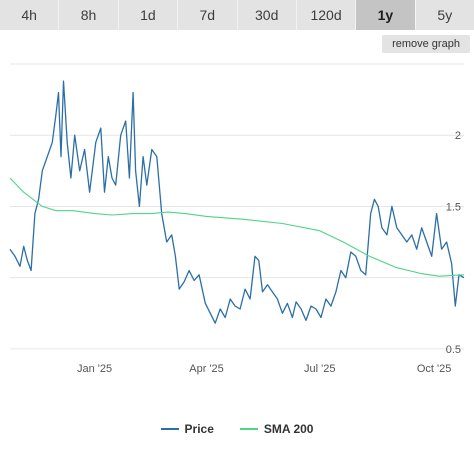 This screenshot has width=474, height=455. What do you see at coordinates (453, 350) in the screenshot?
I see `y-tick-label: 0.5` at bounding box center [453, 350].